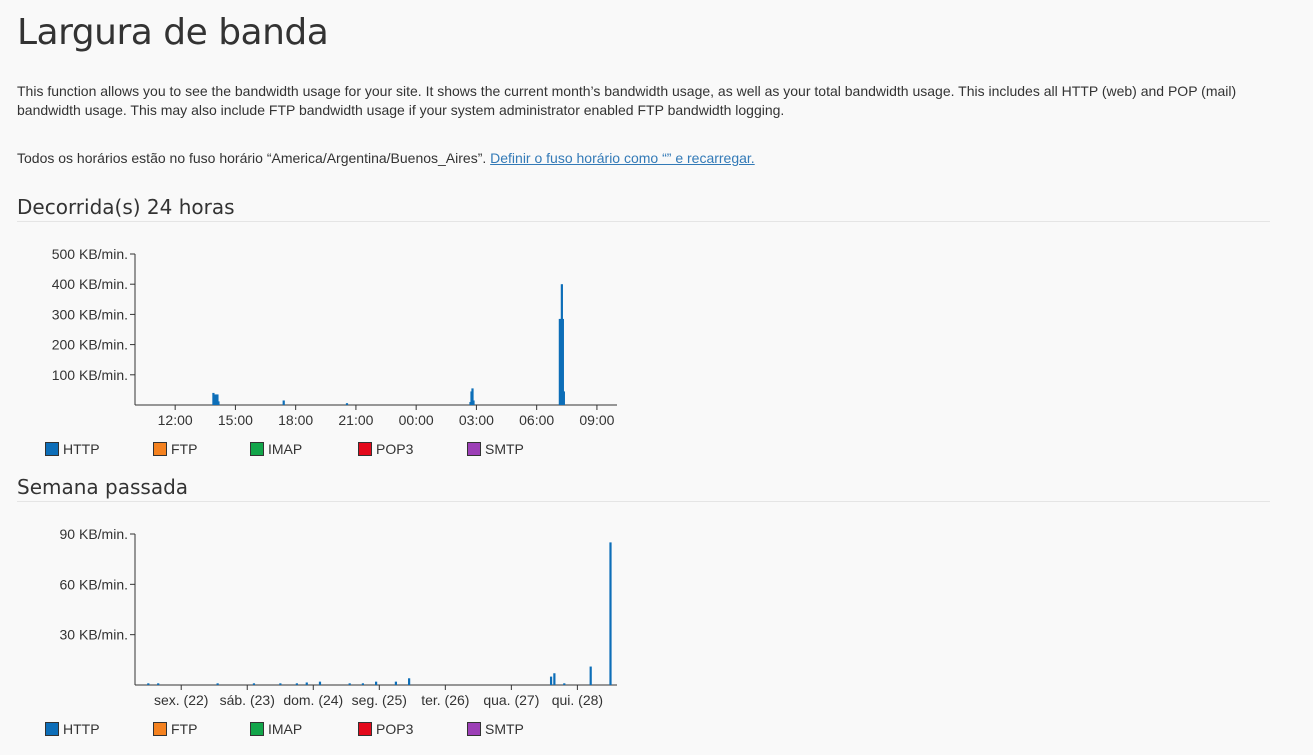  What do you see at coordinates (181, 700) in the screenshot?
I see `x-tick-label: sex. (22)` at bounding box center [181, 700].